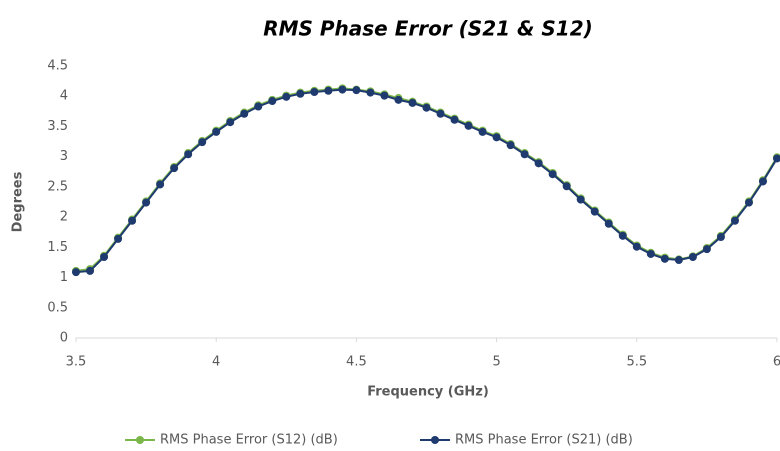  What do you see at coordinates (57, 66) in the screenshot?
I see `y-tick-label: 4.5` at bounding box center [57, 66].